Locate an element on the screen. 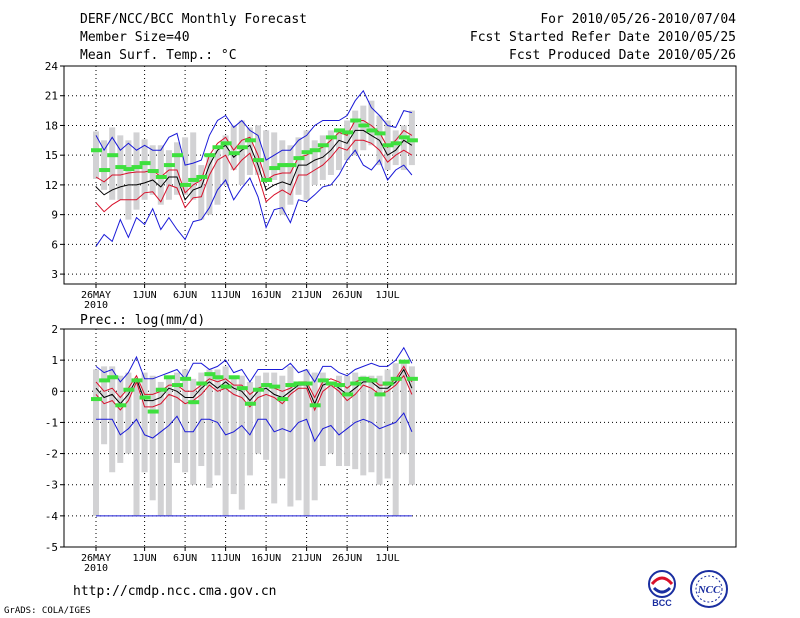  temp-max-line is located at coordinates (254, 127).